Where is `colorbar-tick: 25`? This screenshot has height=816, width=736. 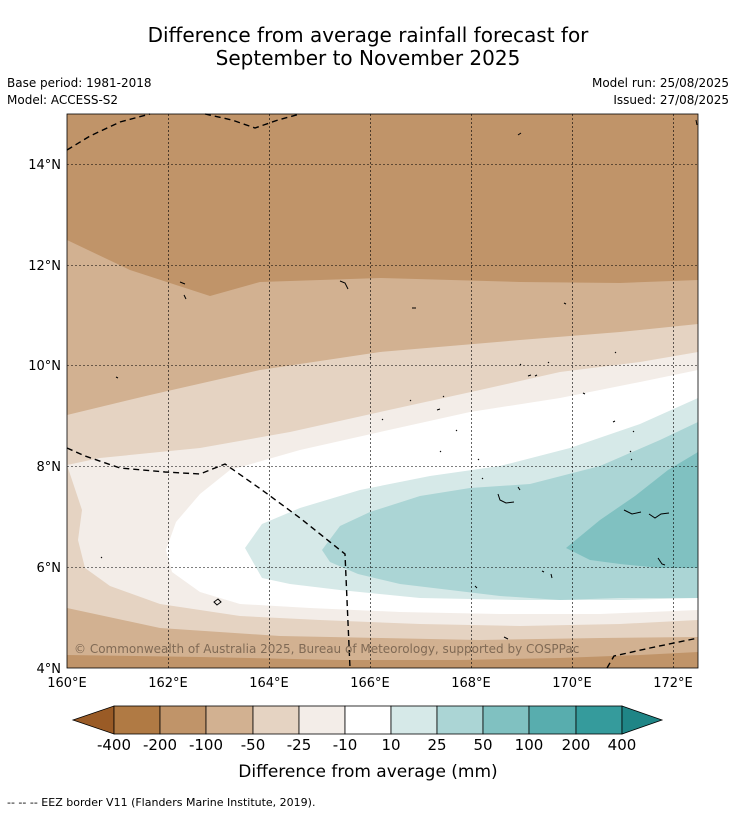
colorbar-tick: 25 is located at coordinates (436, 745).